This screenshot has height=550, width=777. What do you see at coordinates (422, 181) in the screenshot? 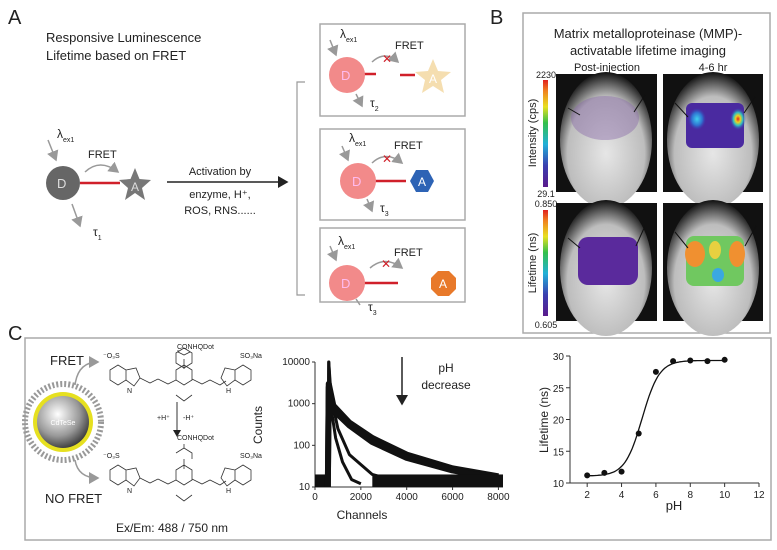
I see `acceptor-hexagon` at bounding box center [422, 181].